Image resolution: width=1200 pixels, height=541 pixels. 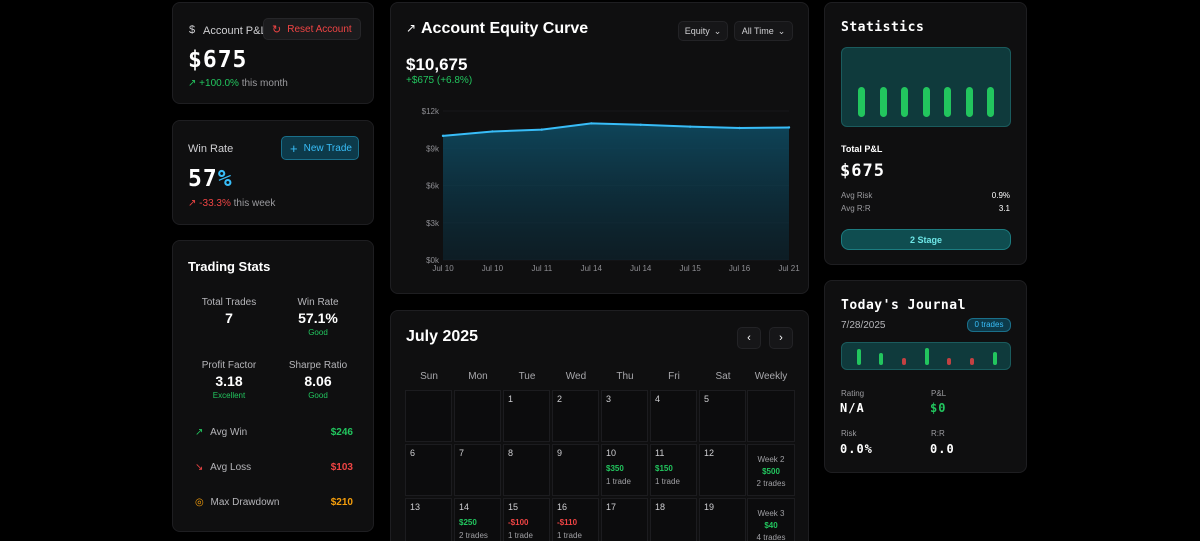 What do you see at coordinates (703, 31) in the screenshot?
I see `metric-dropdown: Equity ⌄` at bounding box center [703, 31].